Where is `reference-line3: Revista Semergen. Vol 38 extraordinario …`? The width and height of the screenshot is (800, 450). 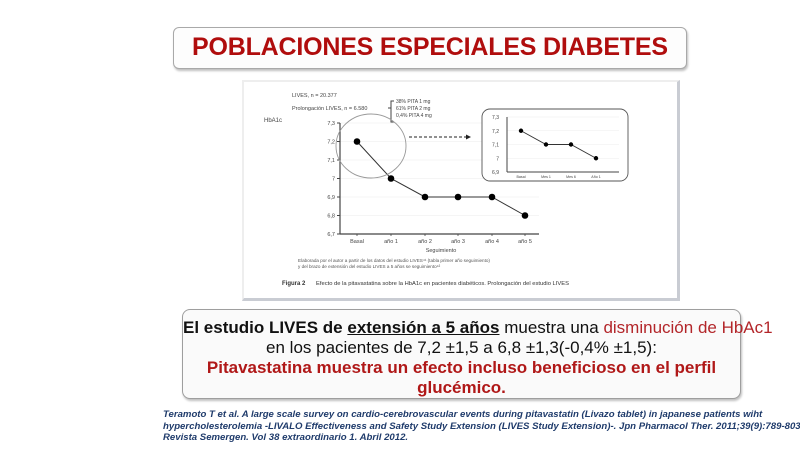 reference-line3: Revista Semergen. Vol 38 extraordinario … is located at coordinates (286, 437).